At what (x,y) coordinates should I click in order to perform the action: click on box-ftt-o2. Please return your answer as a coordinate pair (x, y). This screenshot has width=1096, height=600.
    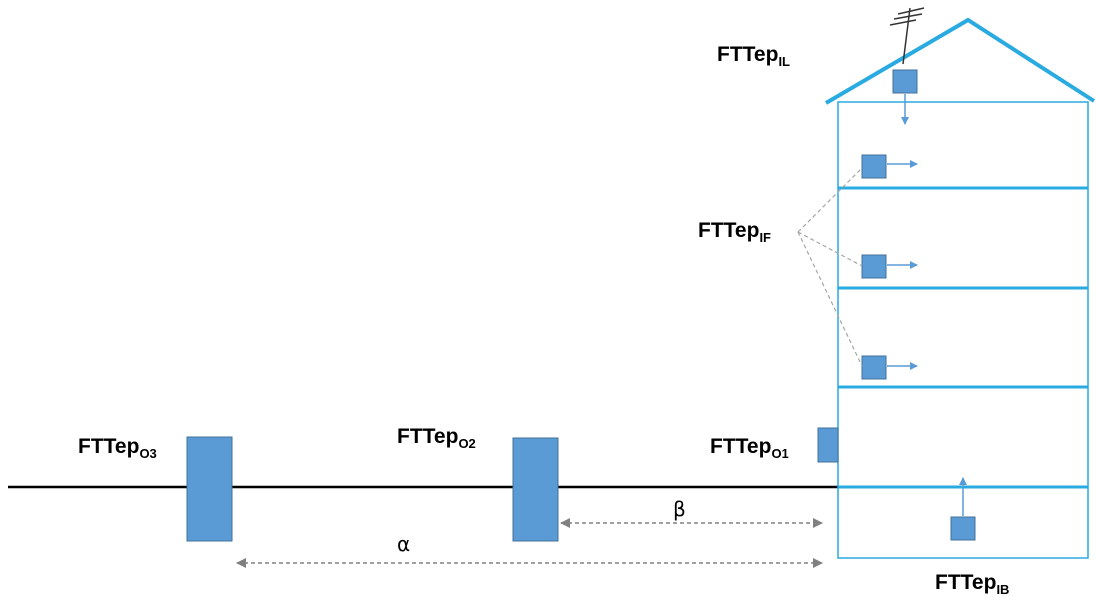
    Looking at the image, I should click on (535, 489).